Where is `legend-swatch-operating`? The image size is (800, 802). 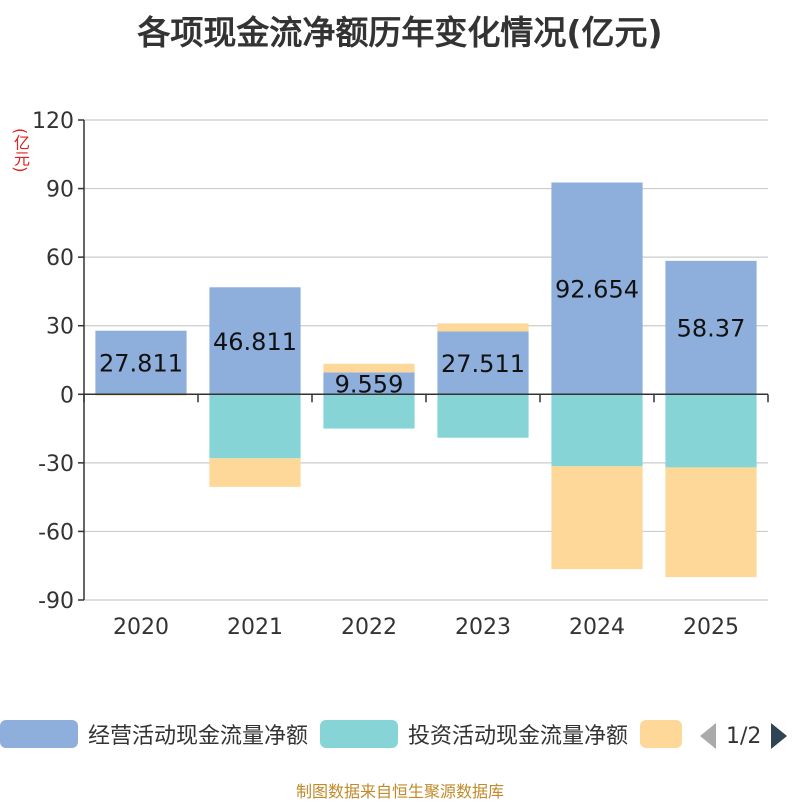
legend-swatch-operating is located at coordinates (39, 734).